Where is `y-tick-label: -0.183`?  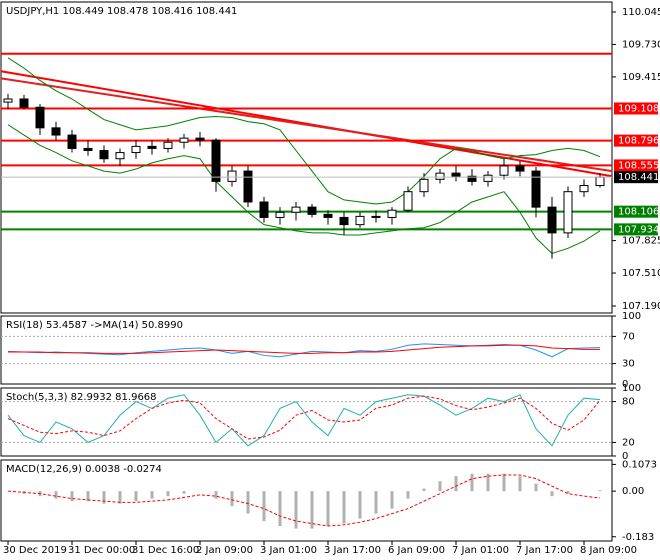
y-tick-label: -0.183 is located at coordinates (638, 537).